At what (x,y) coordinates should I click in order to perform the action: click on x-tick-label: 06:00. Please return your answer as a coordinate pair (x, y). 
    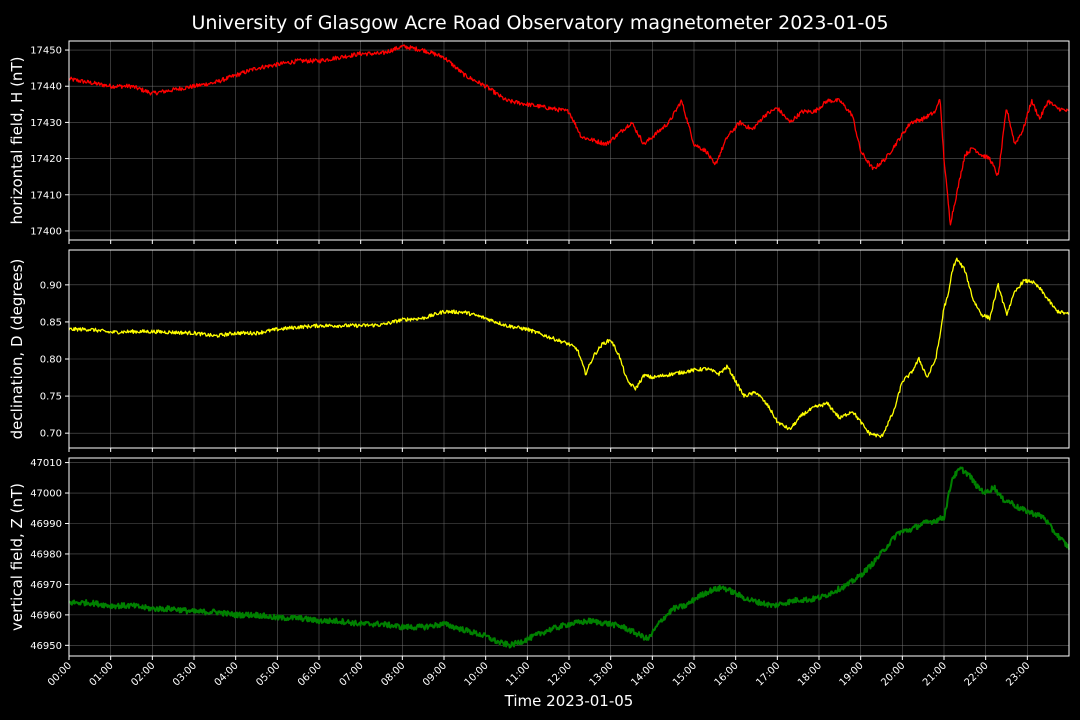
    Looking at the image, I should click on (310, 674).